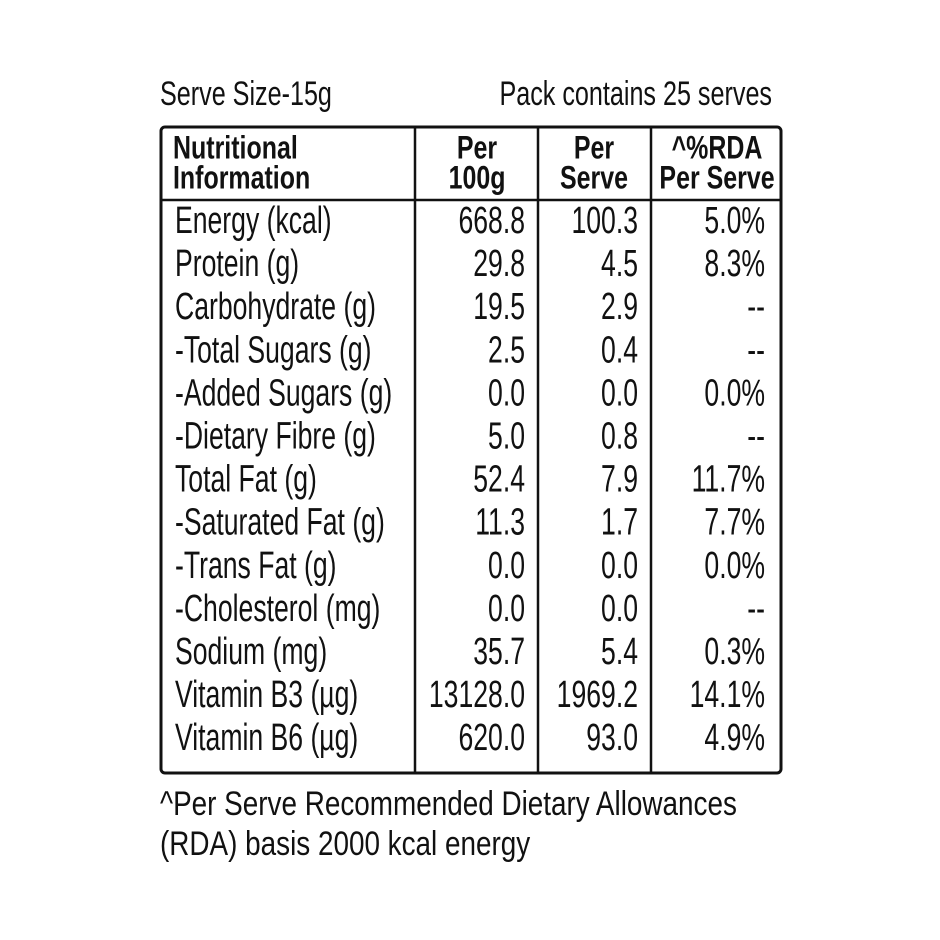 The image size is (940, 940). What do you see at coordinates (619, 650) in the screenshot?
I see `nutrient-value: 5.4` at bounding box center [619, 650].